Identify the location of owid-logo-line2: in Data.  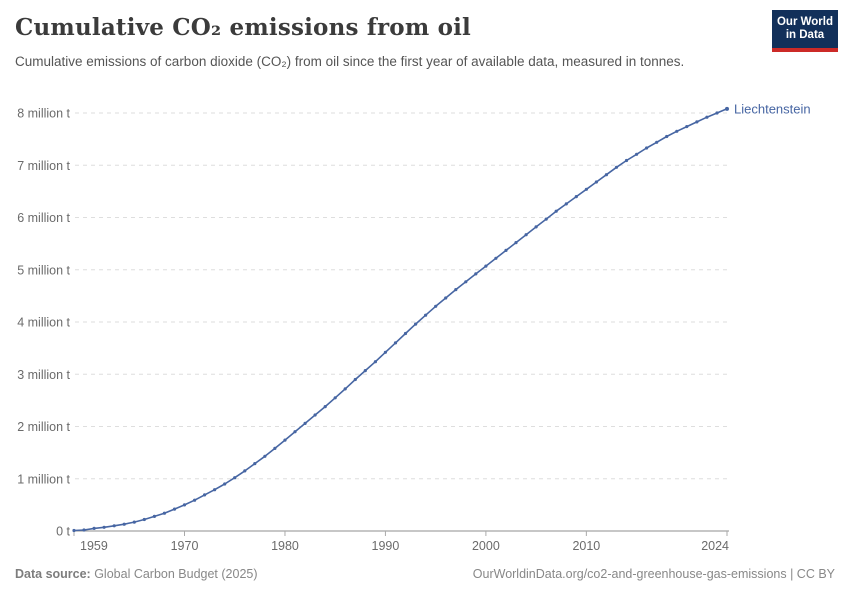
(805, 35).